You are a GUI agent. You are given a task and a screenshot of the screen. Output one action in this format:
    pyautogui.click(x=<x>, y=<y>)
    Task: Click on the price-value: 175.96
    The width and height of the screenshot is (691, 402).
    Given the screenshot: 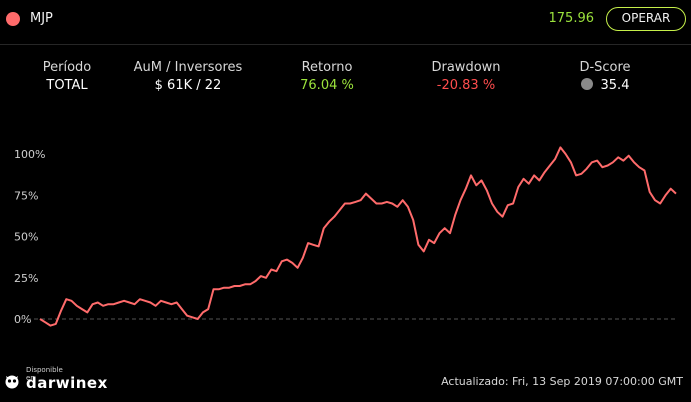 What is the action you would take?
    pyautogui.click(x=571, y=18)
    